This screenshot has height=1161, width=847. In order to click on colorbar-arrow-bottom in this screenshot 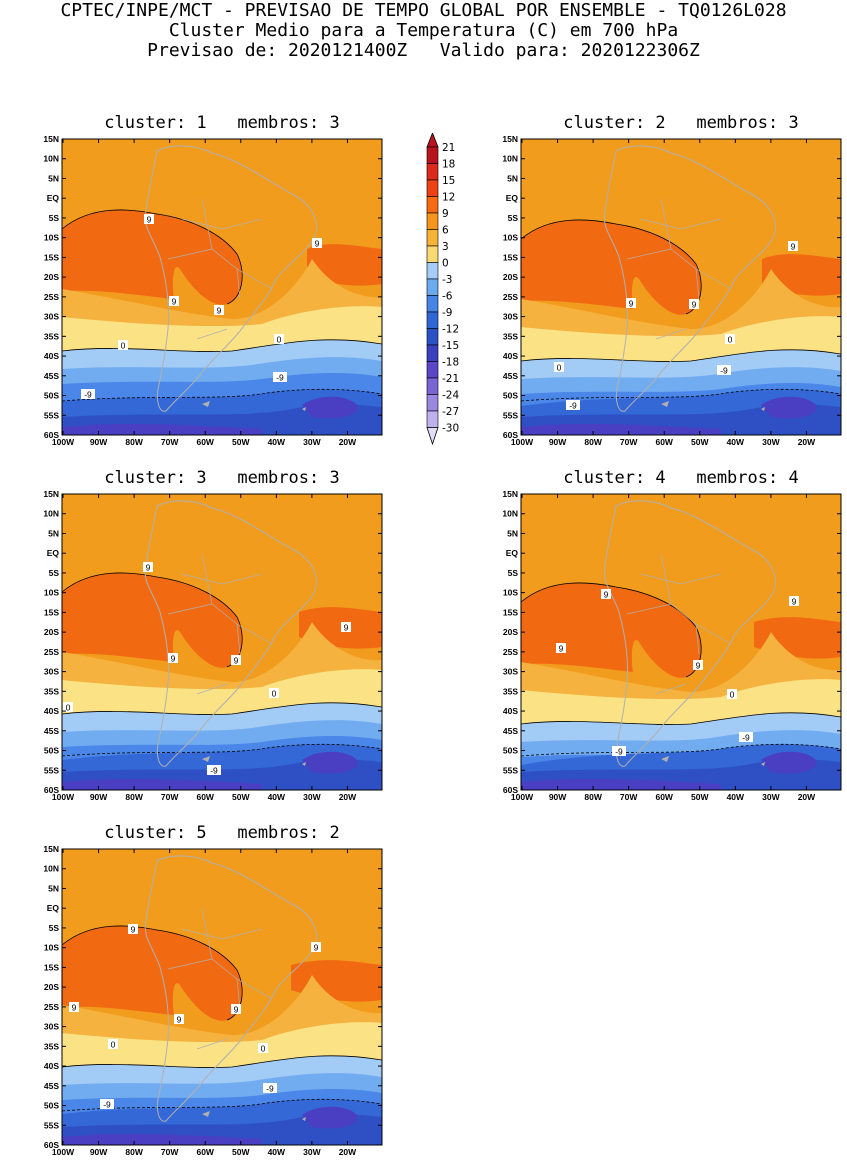, I will do `click(432, 436)`.